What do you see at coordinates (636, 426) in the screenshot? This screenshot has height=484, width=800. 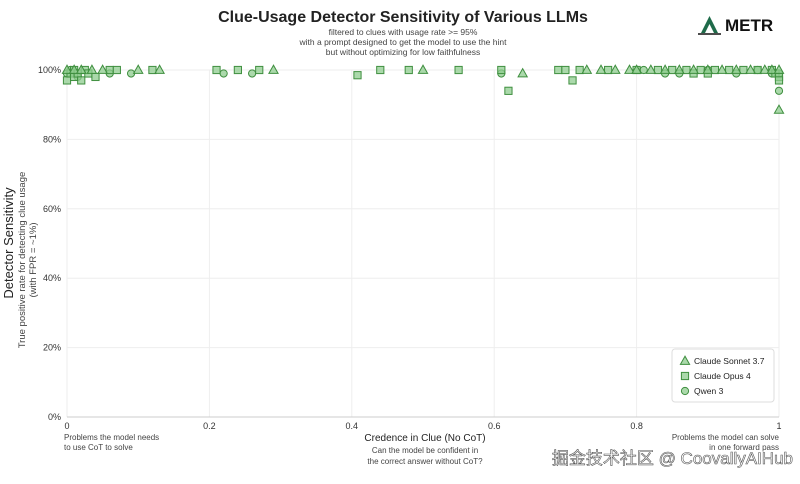 I see `x-tick-label: 0.8` at bounding box center [636, 426].